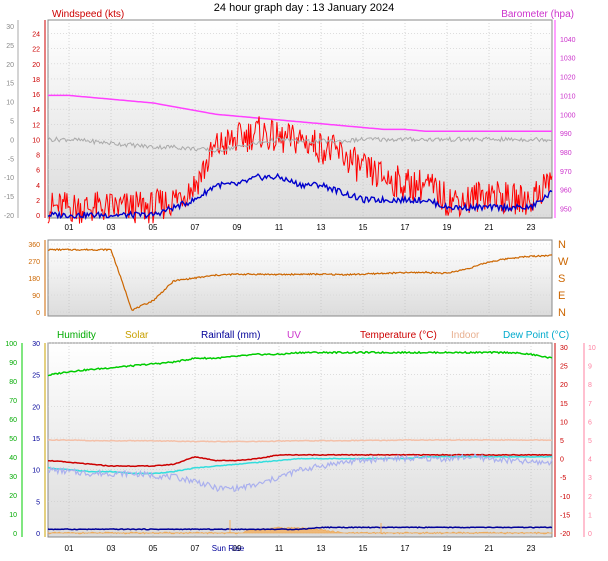 The width and height of the screenshot is (608, 561). What do you see at coordinates (13, 439) in the screenshot?
I see `humidity-tick-label: 50` at bounding box center [13, 439].